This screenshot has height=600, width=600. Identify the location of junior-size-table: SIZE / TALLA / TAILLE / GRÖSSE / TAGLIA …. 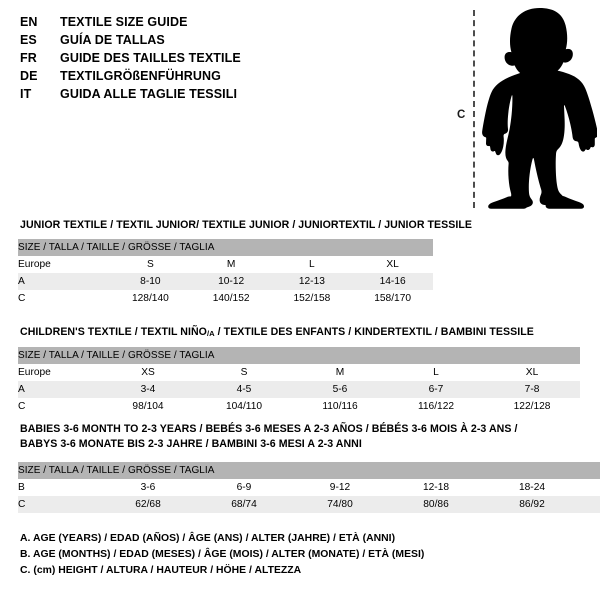
(225, 273).